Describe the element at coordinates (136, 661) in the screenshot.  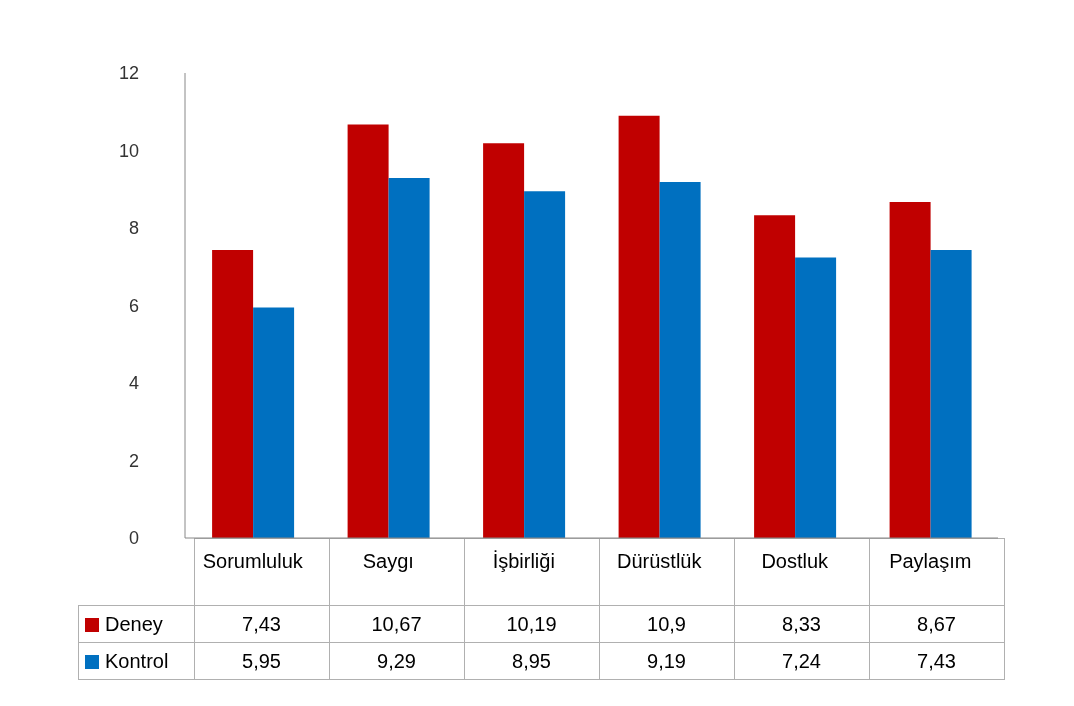
I see `legend-label: Kontrol` at that location.